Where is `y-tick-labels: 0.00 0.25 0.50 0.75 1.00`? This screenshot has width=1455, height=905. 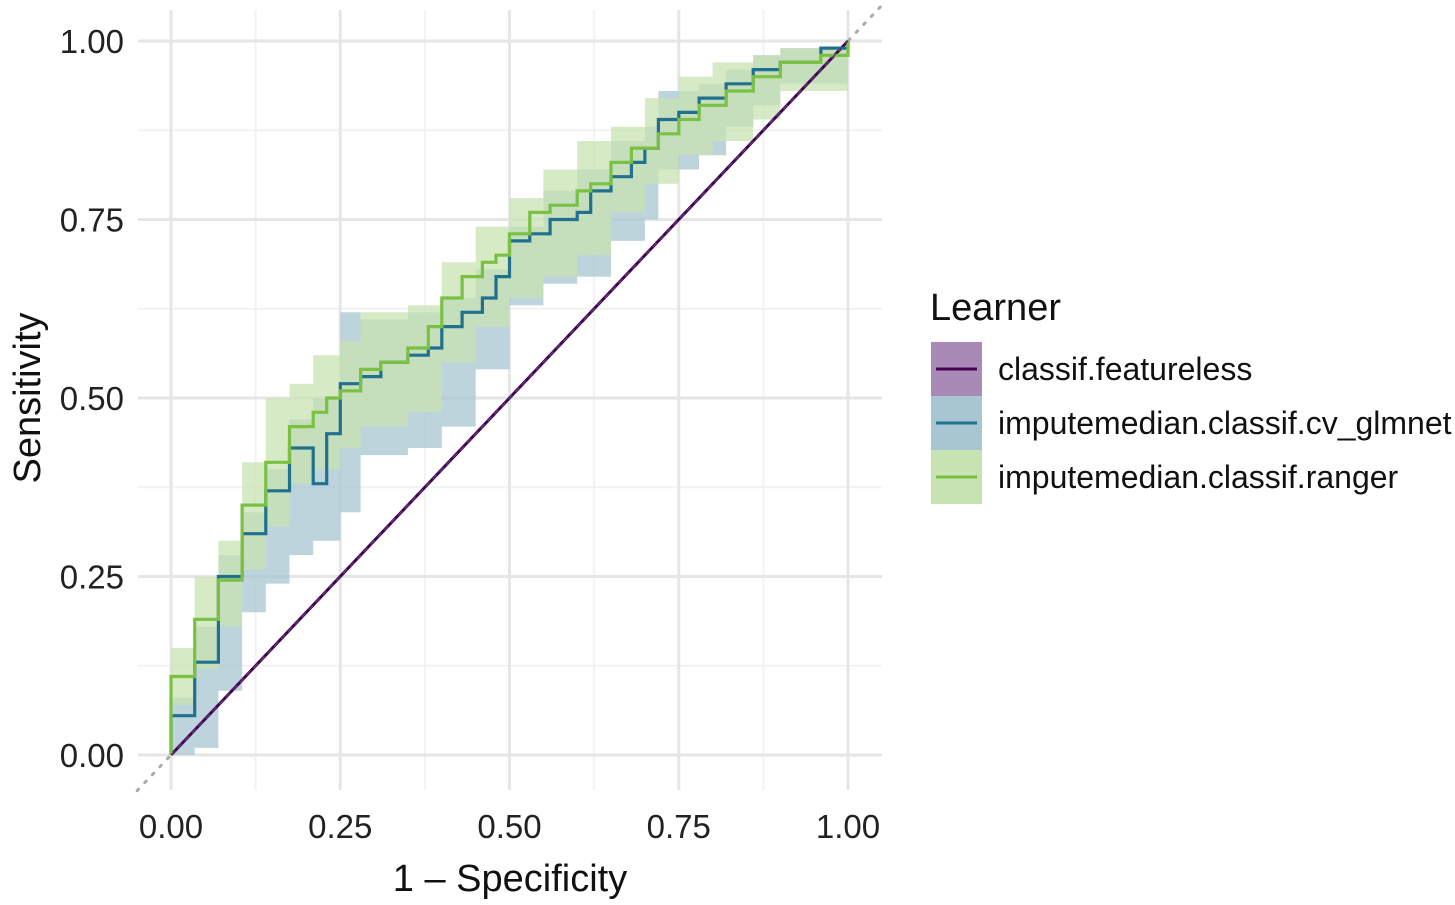 y-tick-labels: 0.00 0.25 0.50 0.75 1.00 is located at coordinates (92, 398).